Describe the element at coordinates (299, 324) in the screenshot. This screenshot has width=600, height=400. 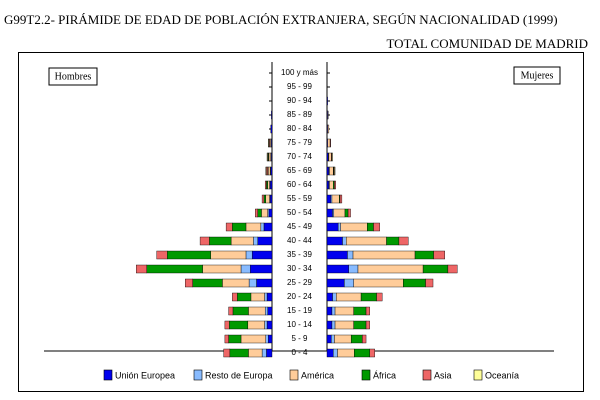
I see `age-tick-label: 10 - 14` at that location.